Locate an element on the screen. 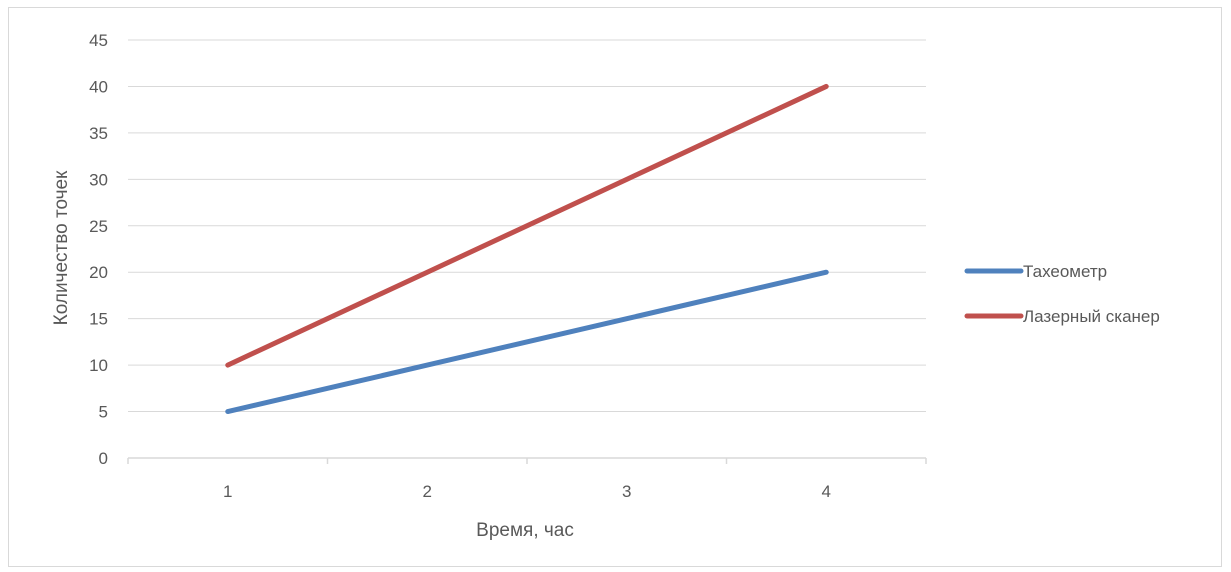 The image size is (1231, 572). x-axis-title: Время, час is located at coordinates (525, 530).